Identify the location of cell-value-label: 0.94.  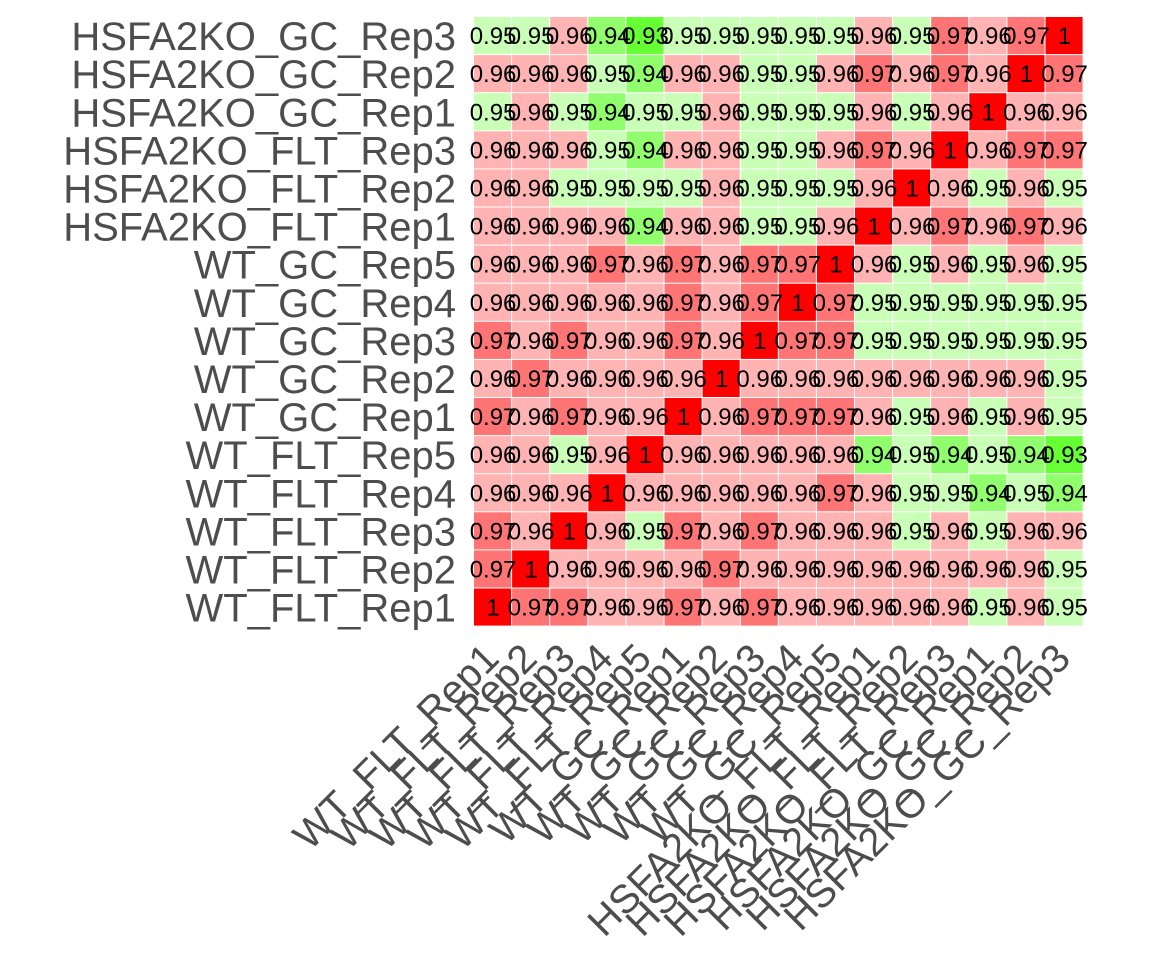
(950, 455).